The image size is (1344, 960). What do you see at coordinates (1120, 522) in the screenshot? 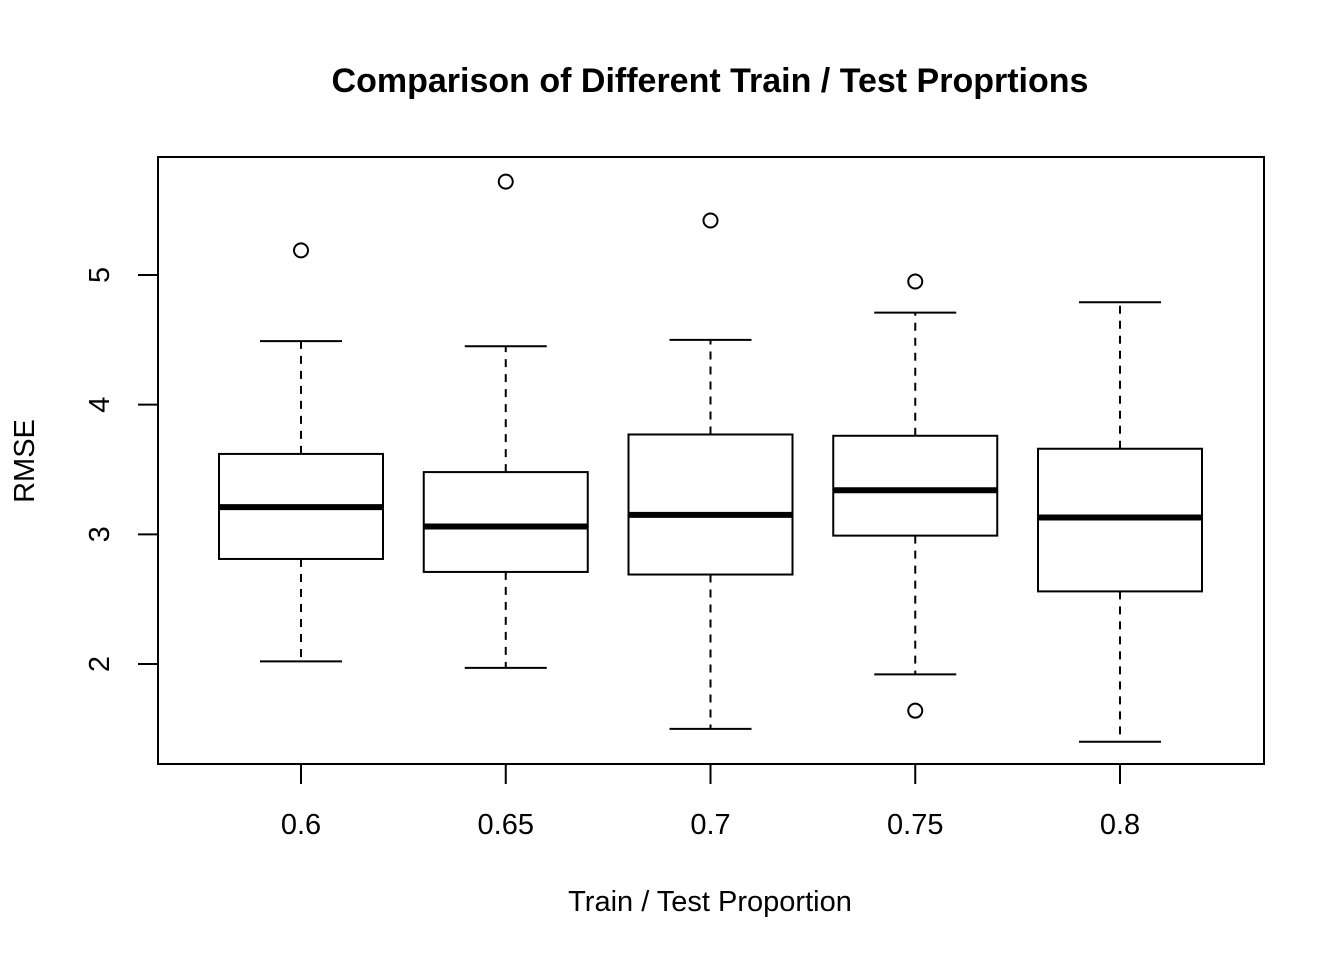
I see `box-group-0.8` at bounding box center [1120, 522].